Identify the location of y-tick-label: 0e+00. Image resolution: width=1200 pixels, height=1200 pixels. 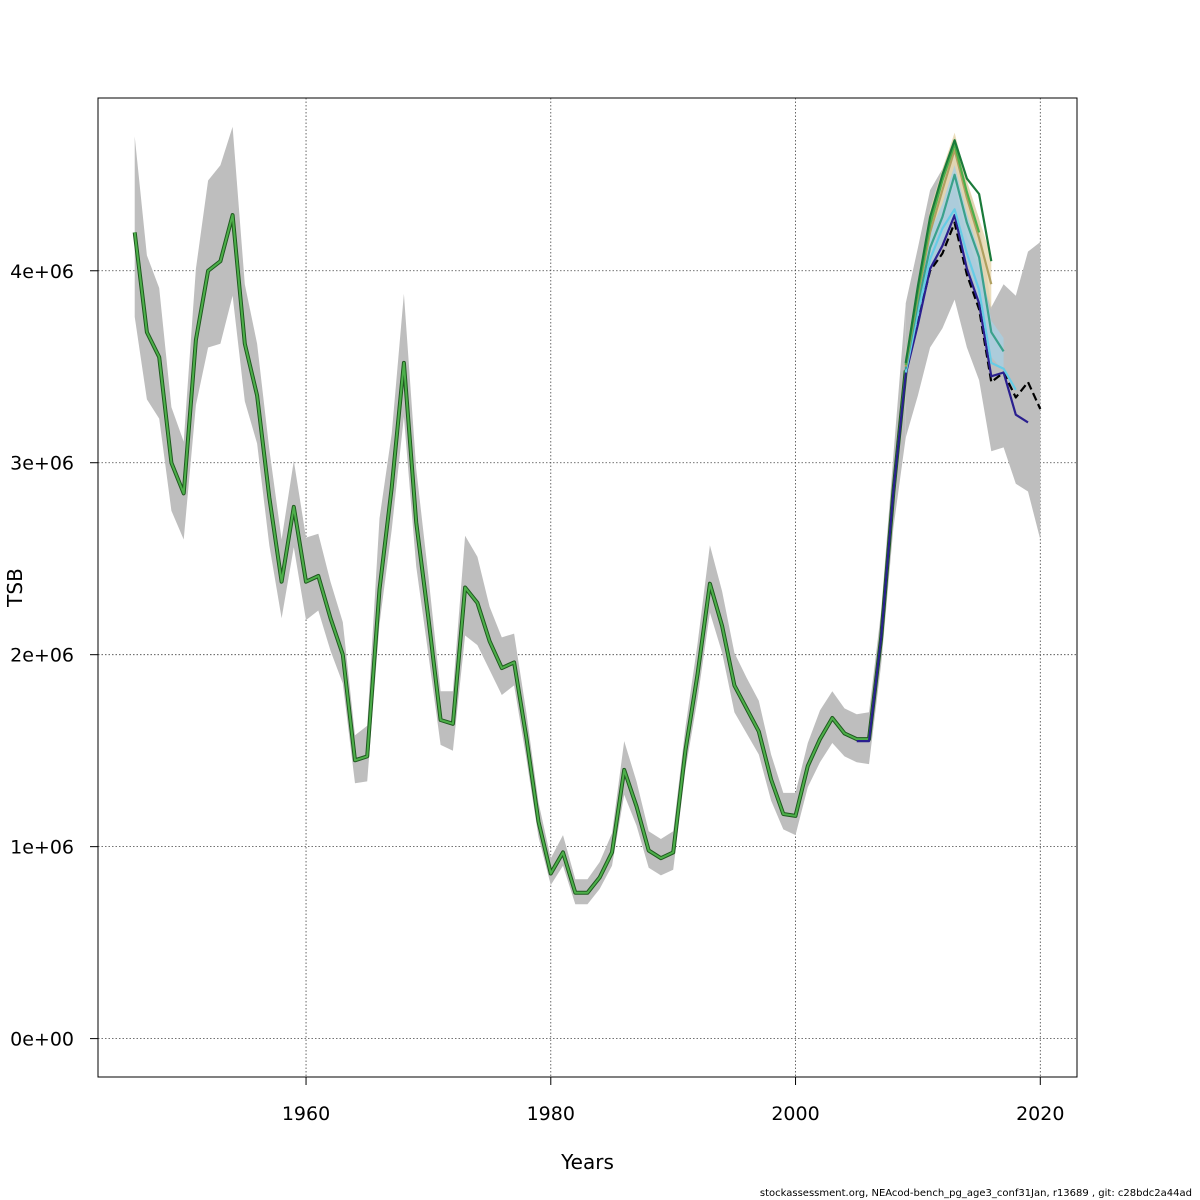
(42, 1040).